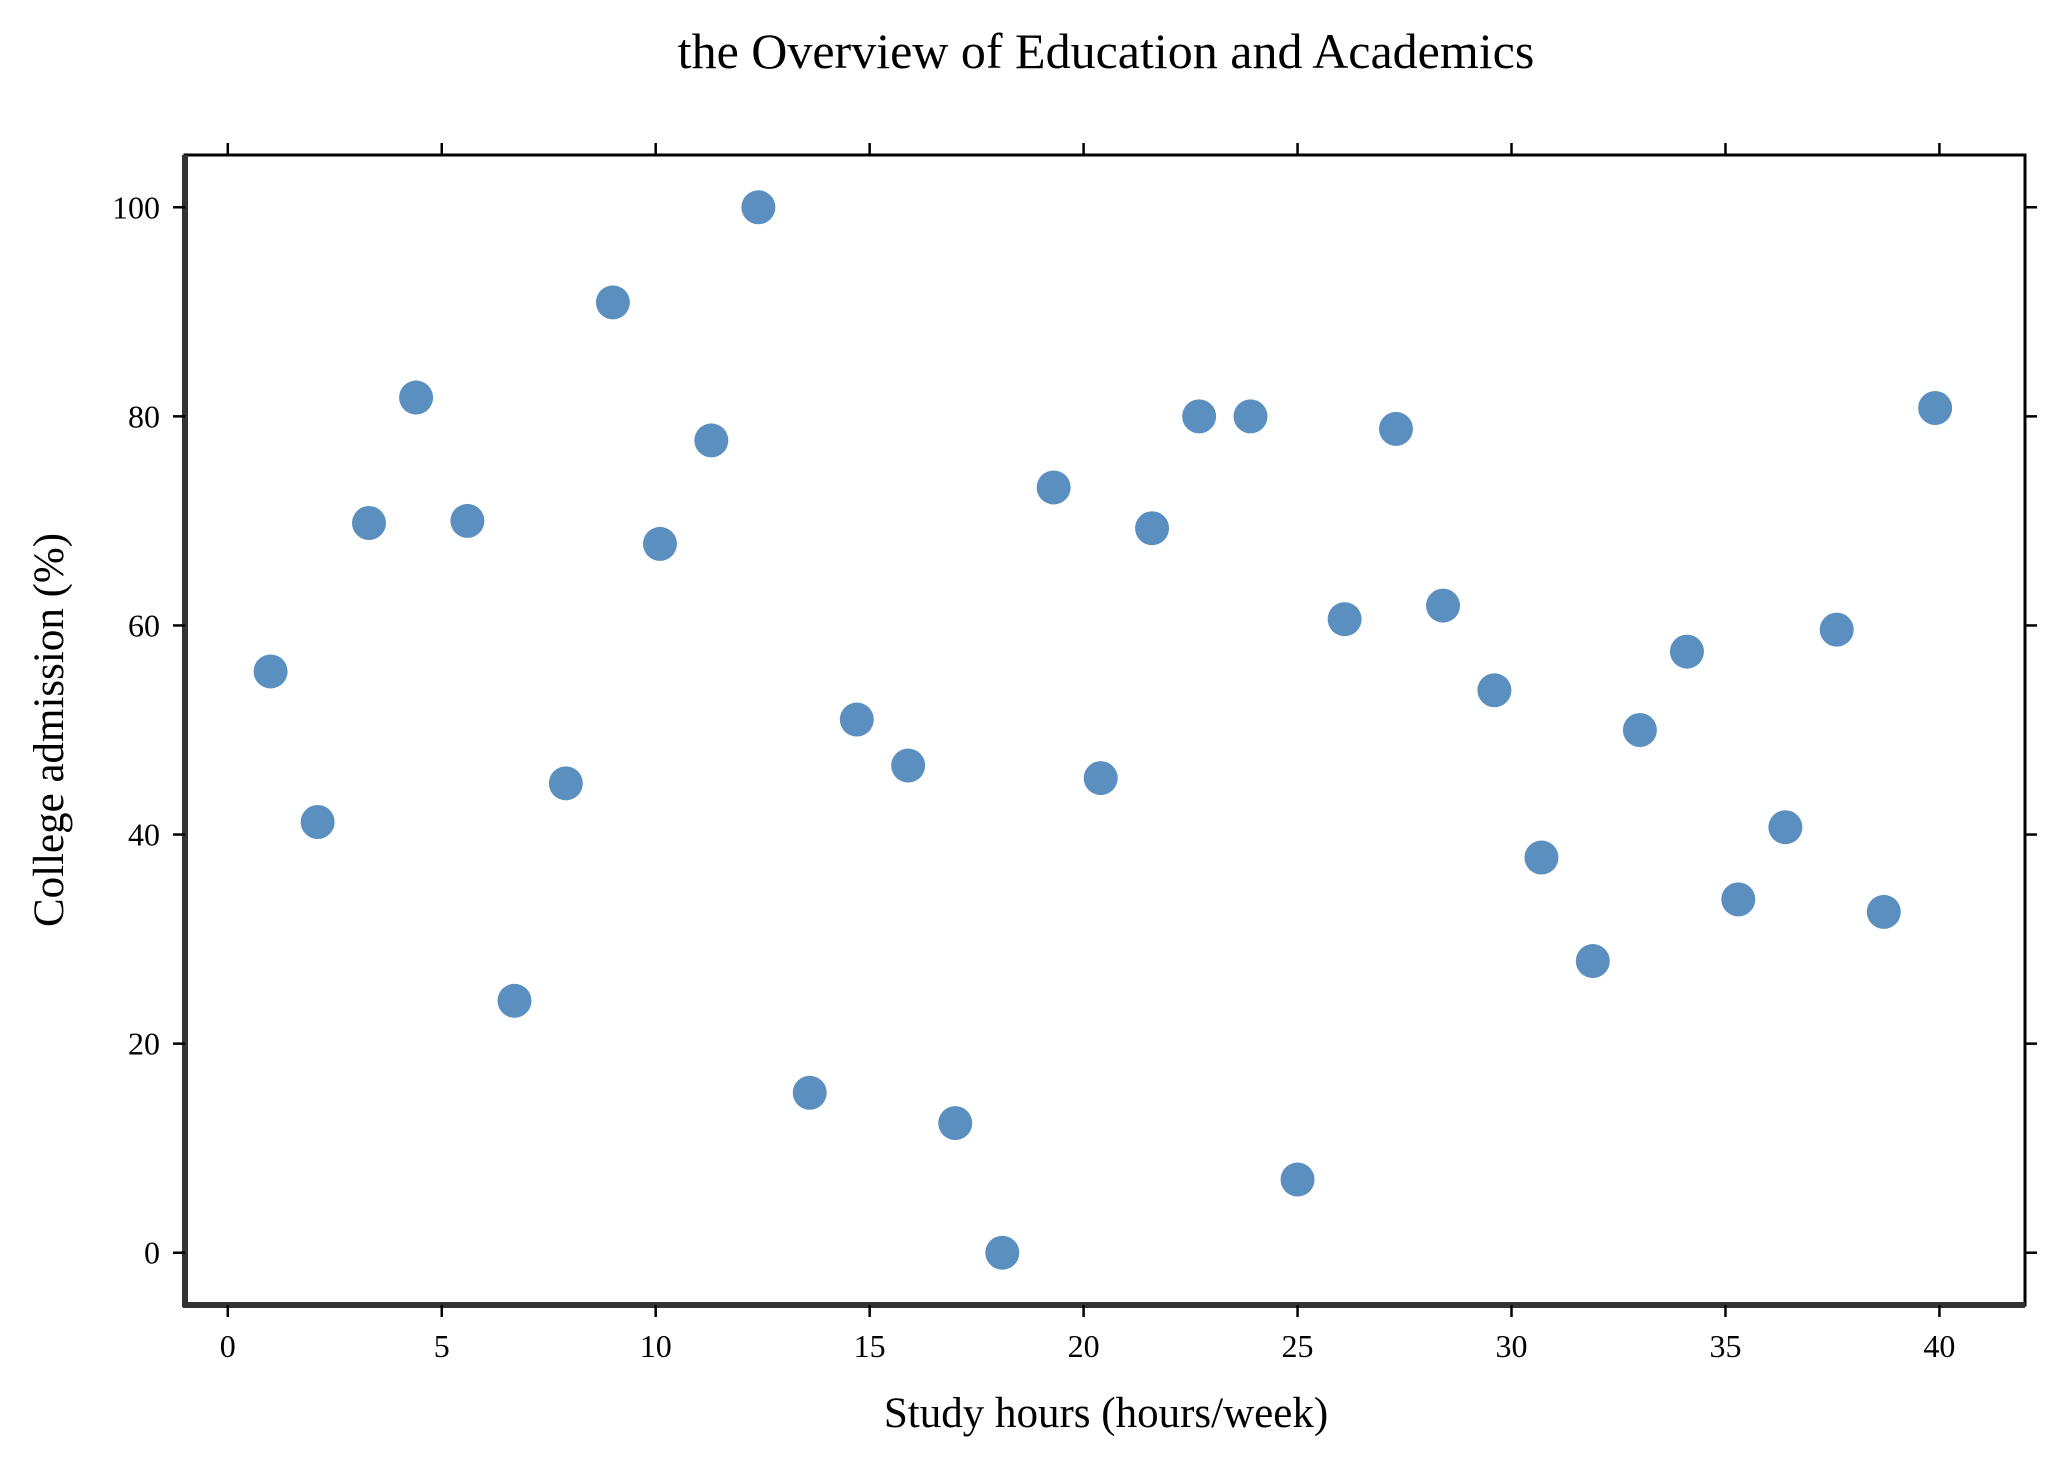  I want to click on x-axis-label: Study hours (hours/week), so click(1106, 1413).